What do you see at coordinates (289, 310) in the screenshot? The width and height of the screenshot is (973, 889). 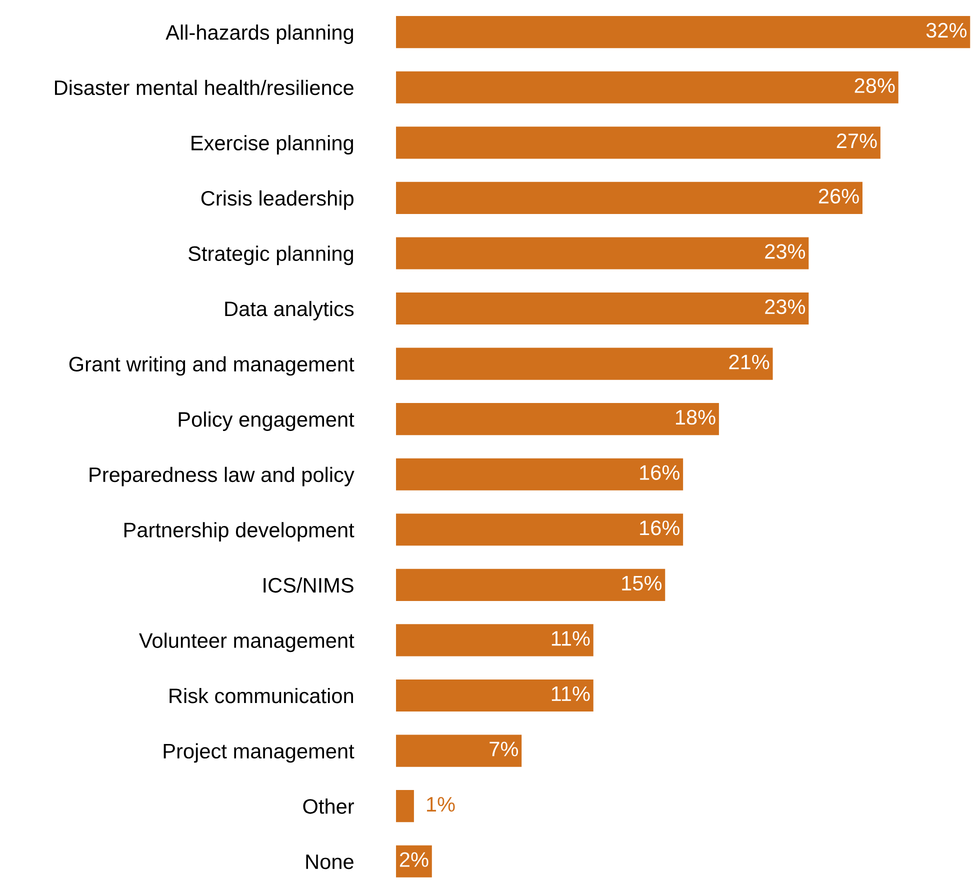 I see `y-tick-label: Data analytics` at bounding box center [289, 310].